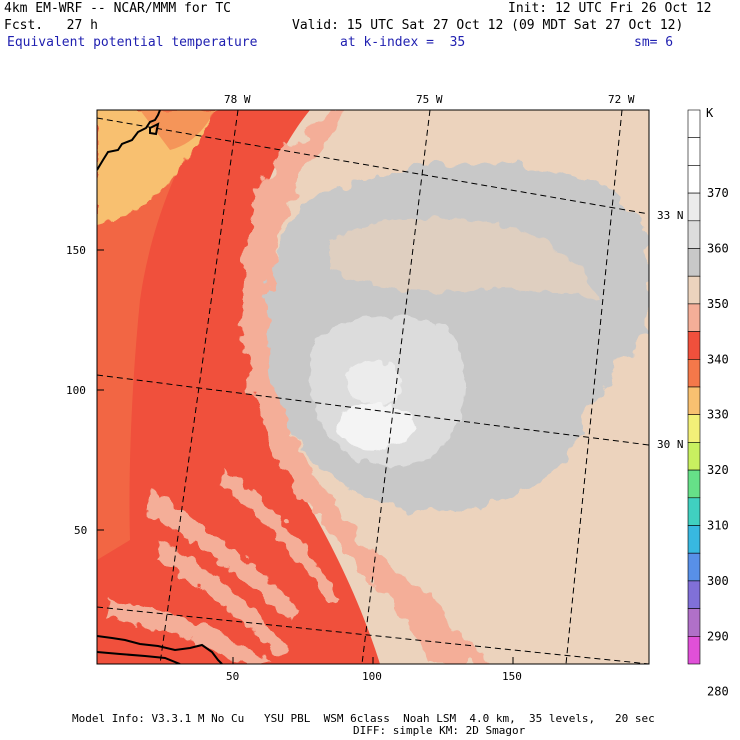 This screenshot has width=740, height=740. Describe the element at coordinates (76, 250) in the screenshot. I see `y-tick-150: 150` at that location.